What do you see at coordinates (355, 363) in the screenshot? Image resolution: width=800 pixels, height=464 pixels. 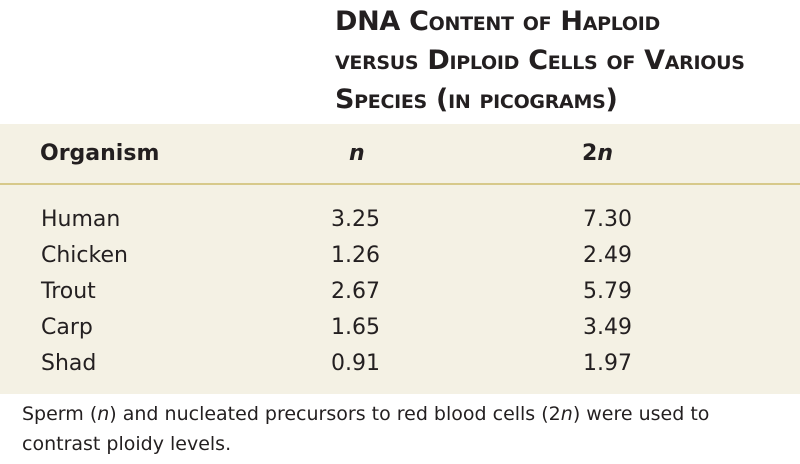 I see `cell-n: 0.91` at bounding box center [355, 363].